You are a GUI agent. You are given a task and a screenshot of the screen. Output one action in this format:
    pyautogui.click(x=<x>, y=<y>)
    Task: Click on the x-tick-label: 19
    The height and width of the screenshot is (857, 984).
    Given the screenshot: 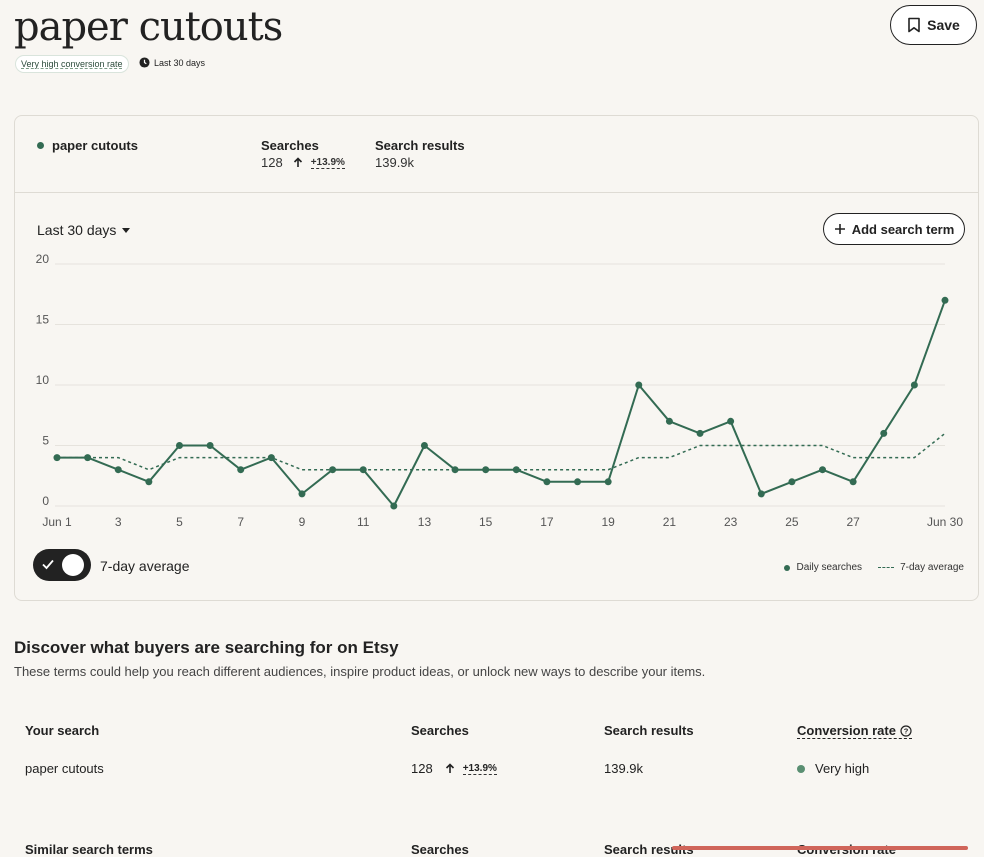 What is the action you would take?
    pyautogui.click(x=608, y=522)
    